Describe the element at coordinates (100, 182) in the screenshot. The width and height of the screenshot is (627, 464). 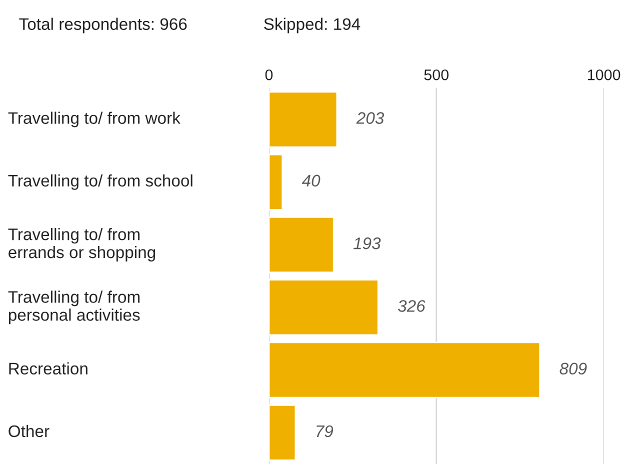
I see `y-tick-label: Travelling to/ from school` at that location.